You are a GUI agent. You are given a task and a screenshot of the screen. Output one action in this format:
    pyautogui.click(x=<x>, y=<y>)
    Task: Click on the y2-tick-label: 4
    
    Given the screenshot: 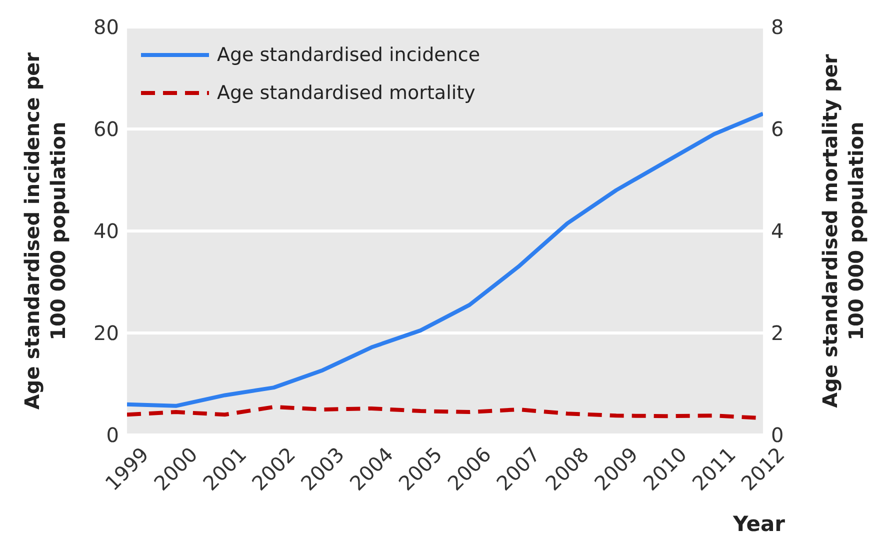 What is the action you would take?
    pyautogui.click(x=777, y=231)
    